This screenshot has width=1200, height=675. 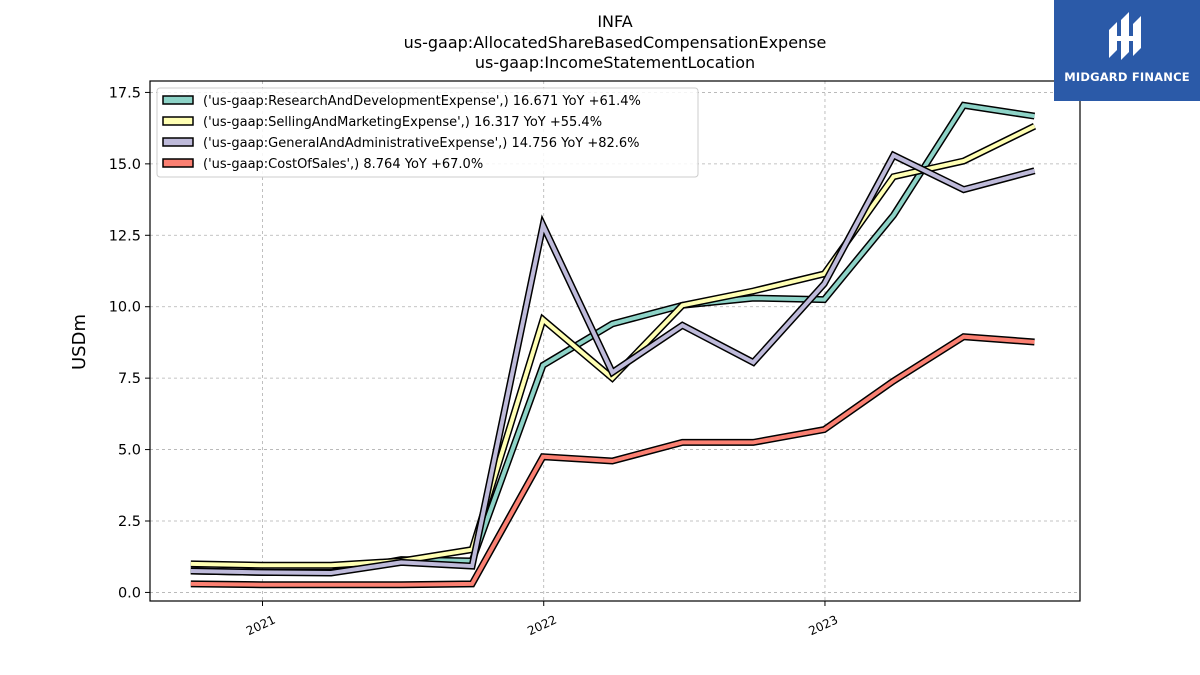 I want to click on chart-title-line-1: INFA, so click(x=614, y=21).